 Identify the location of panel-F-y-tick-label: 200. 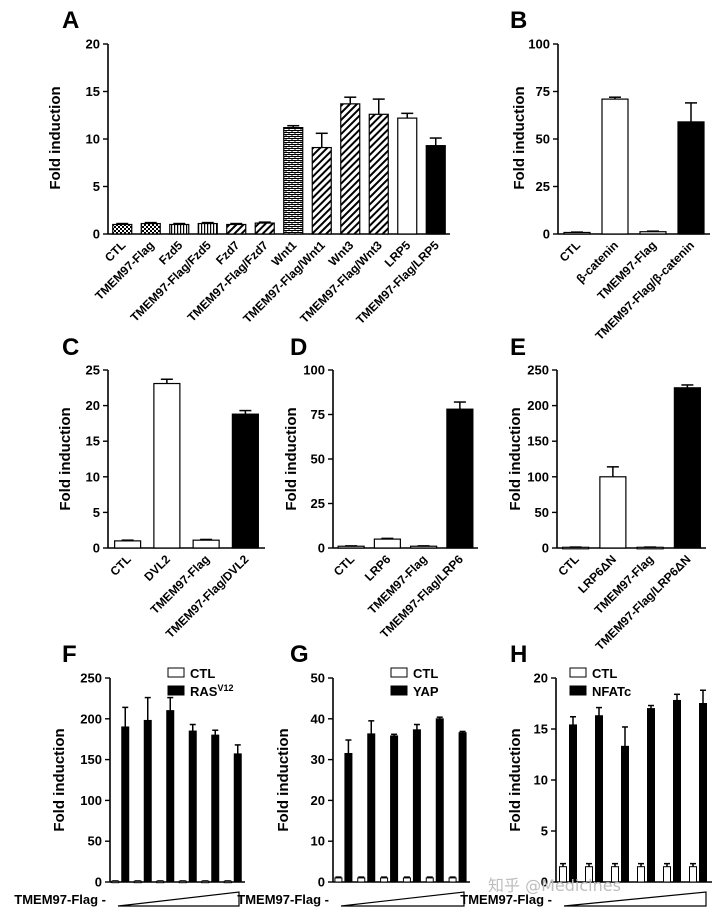
(91, 718).